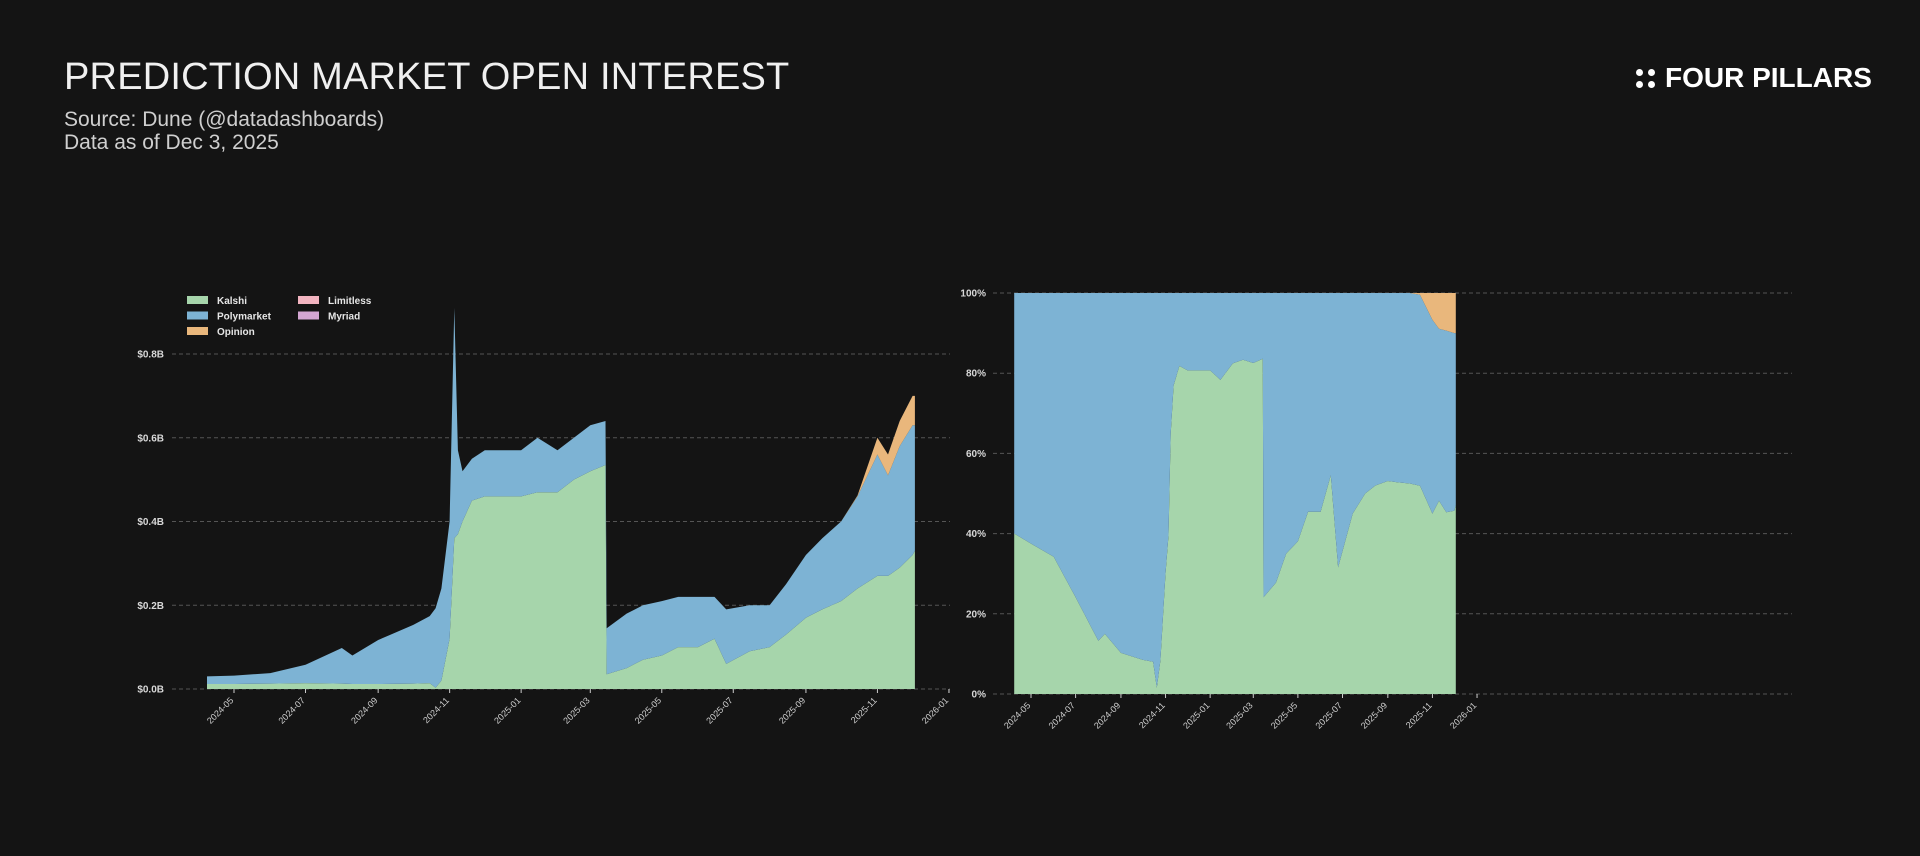  I want to click on legend-swatch-kalshi, so click(197, 300).